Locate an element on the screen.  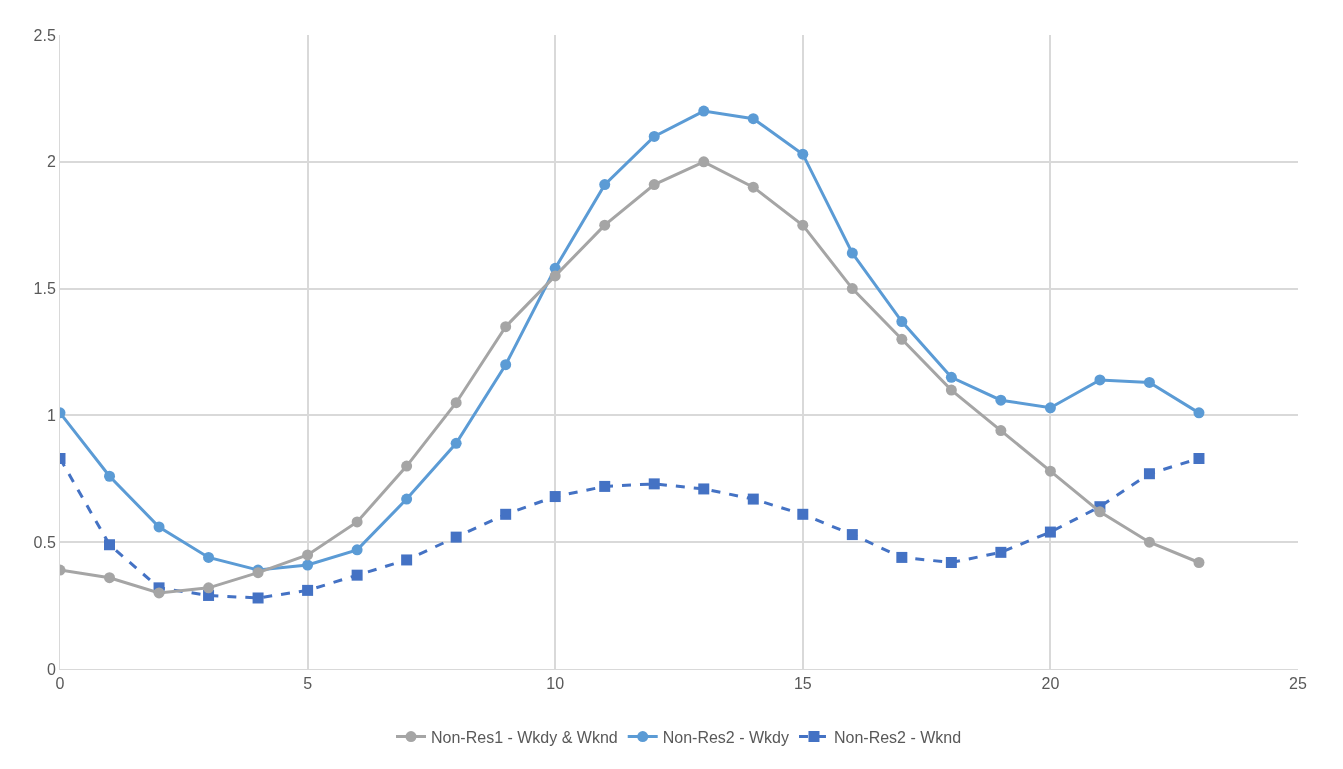
x-tick-label: 20 is located at coordinates (1050, 684).